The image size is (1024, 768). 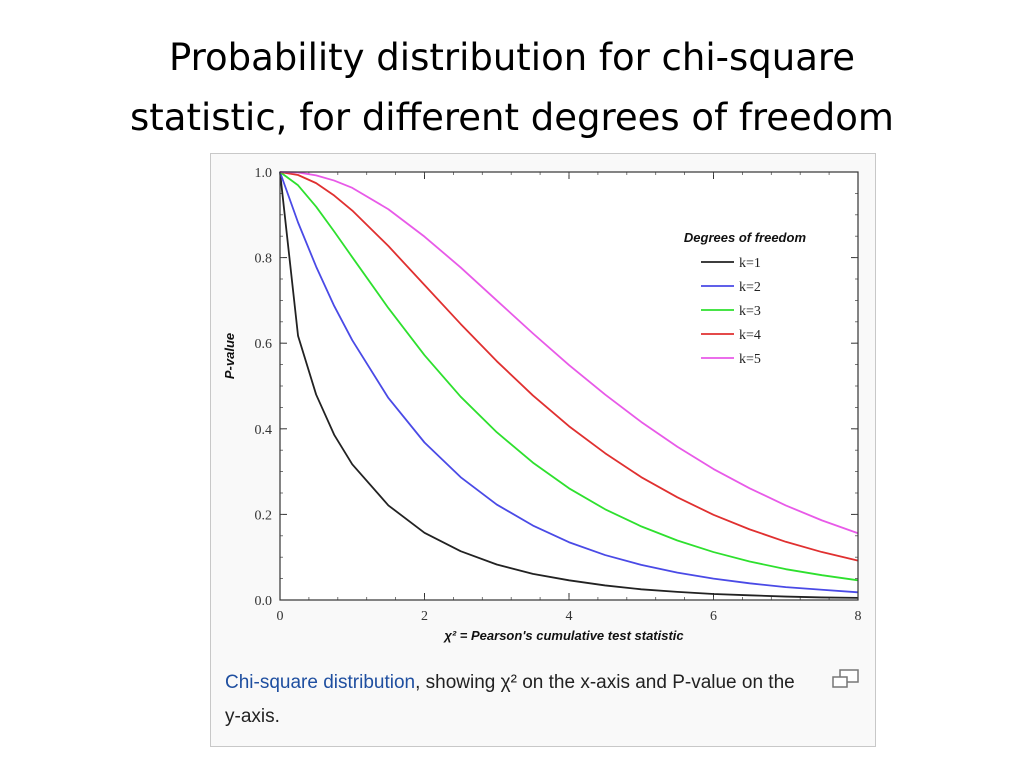 I want to click on legend-label-k2: k=2, so click(x=750, y=287).